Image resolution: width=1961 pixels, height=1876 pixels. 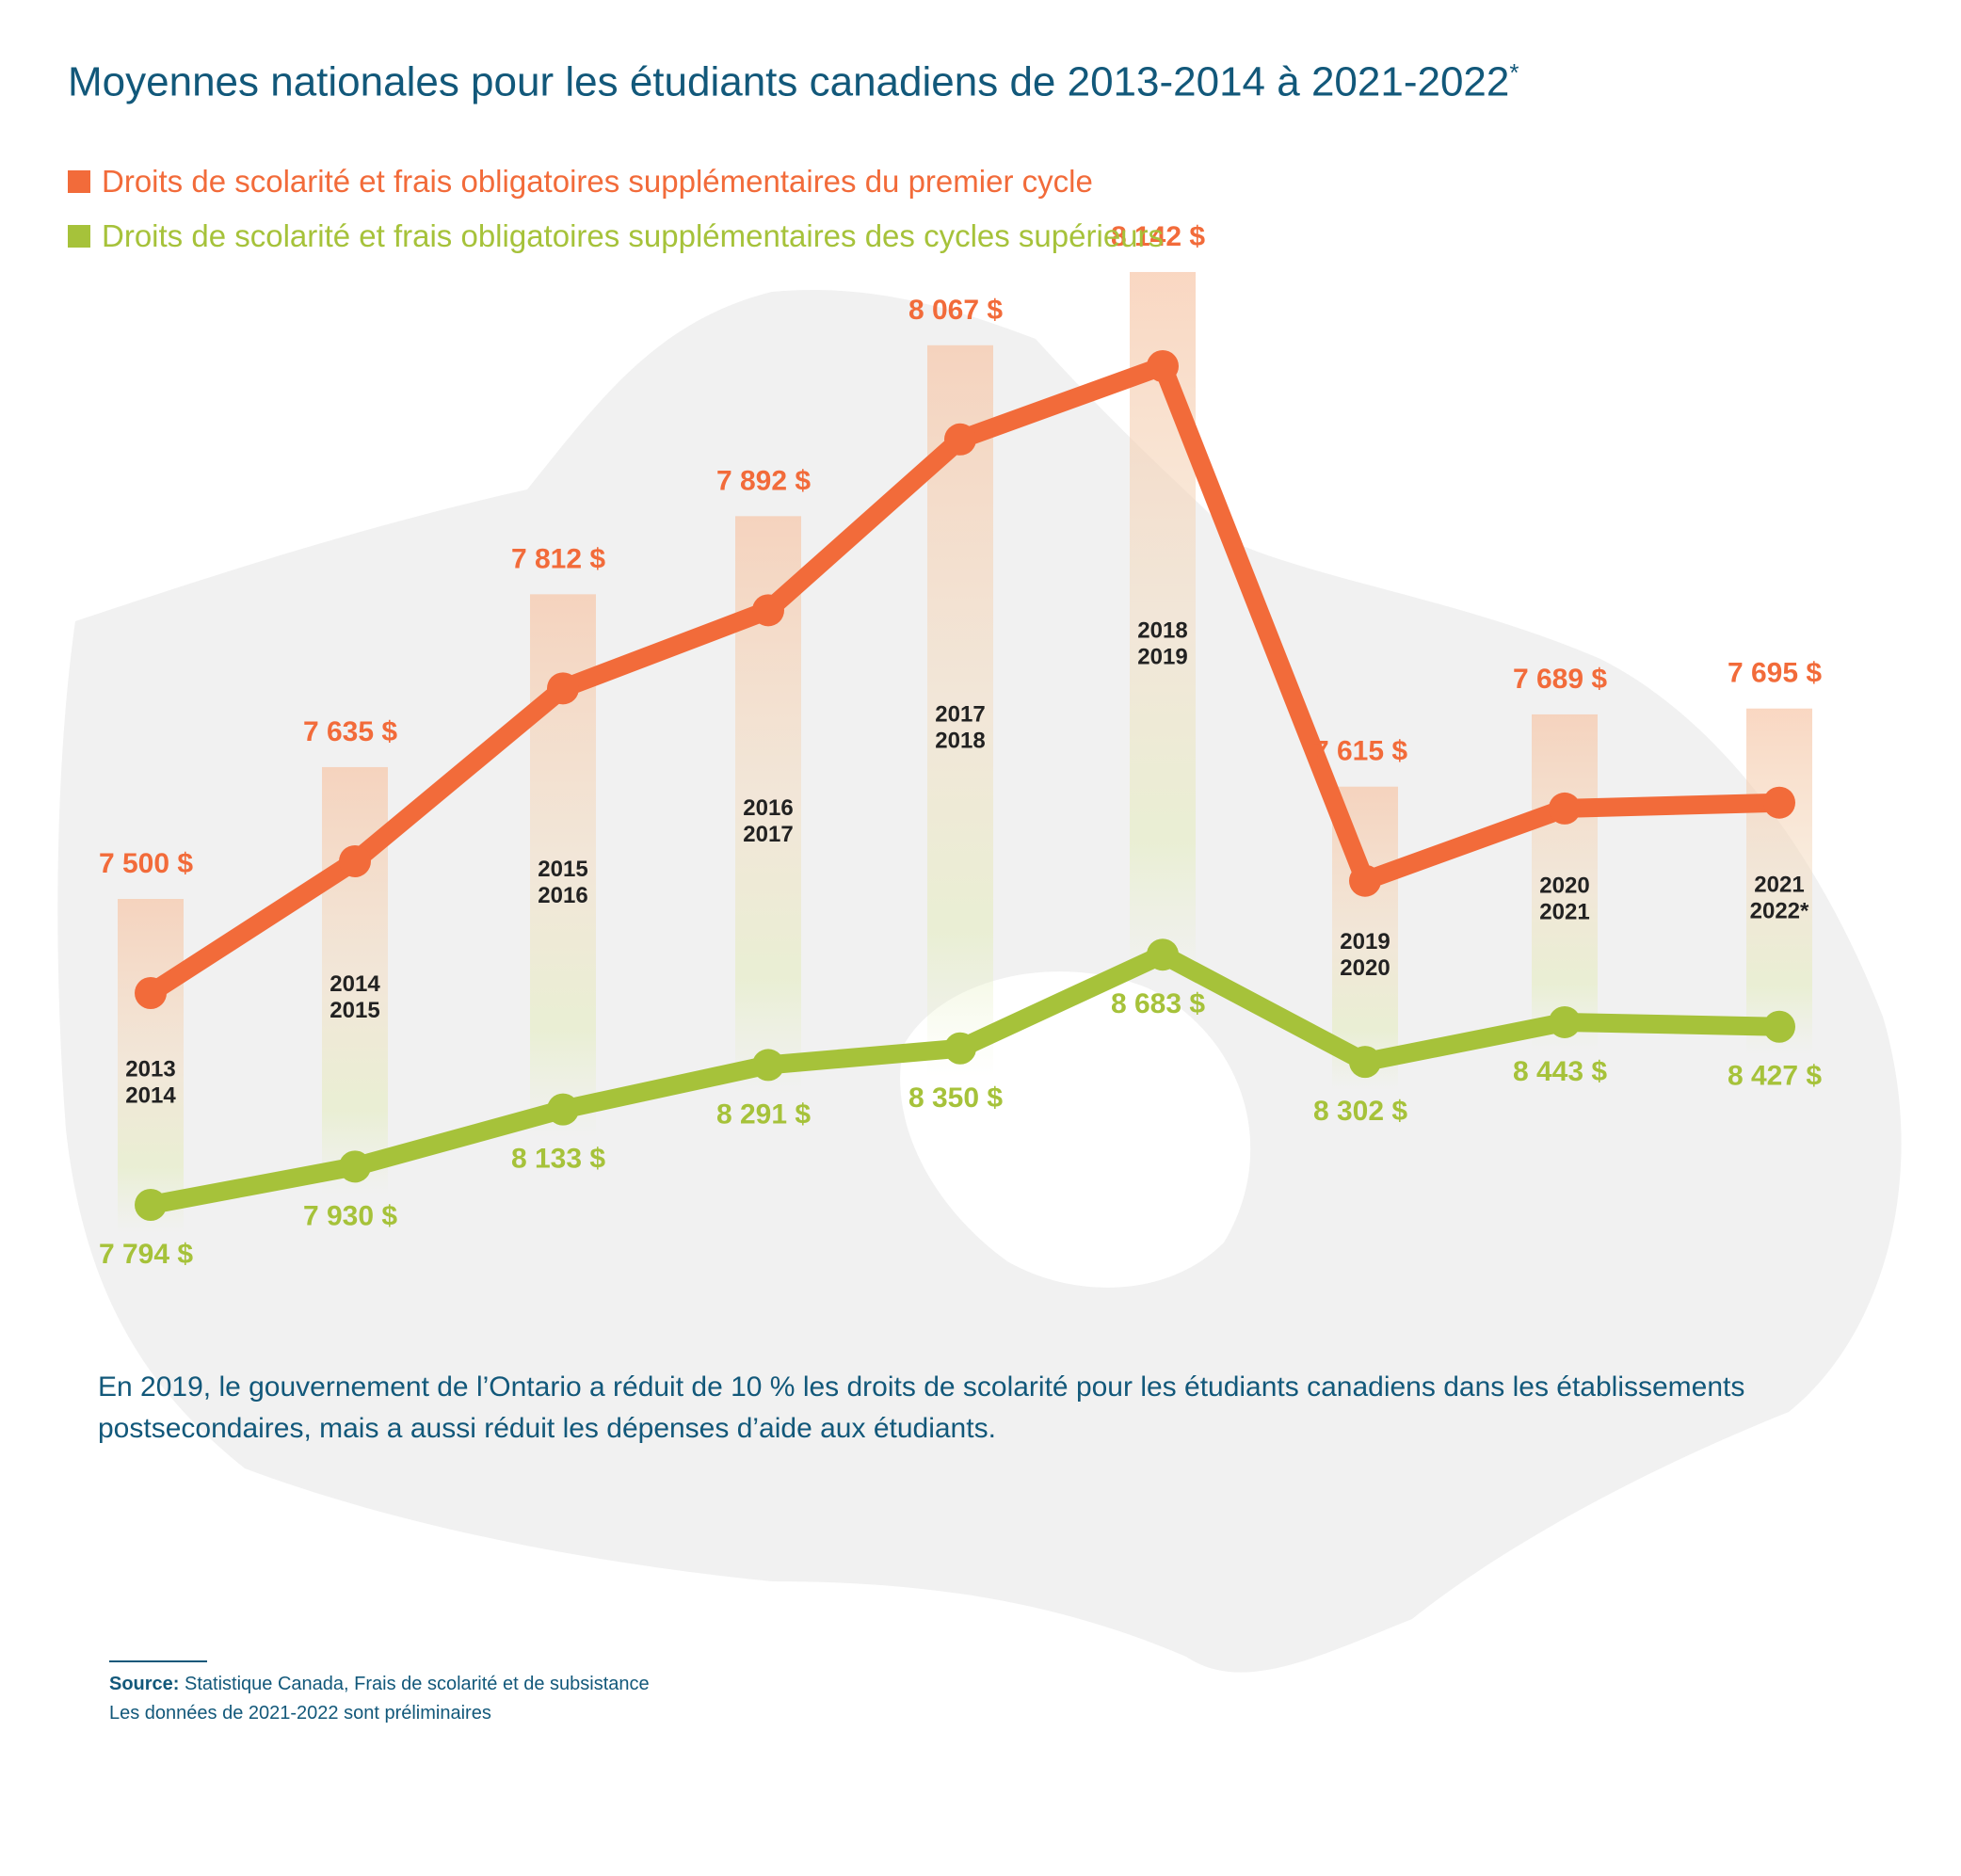 I want to click on value-label-undergraduate: 7 695 $, so click(x=1775, y=673).